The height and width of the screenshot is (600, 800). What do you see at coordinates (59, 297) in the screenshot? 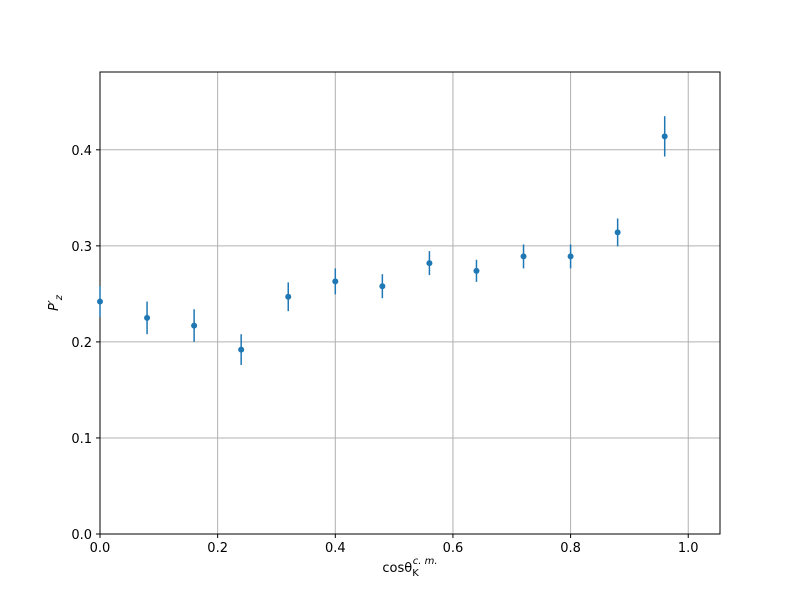
I see `y-label-sub: z` at bounding box center [59, 297].